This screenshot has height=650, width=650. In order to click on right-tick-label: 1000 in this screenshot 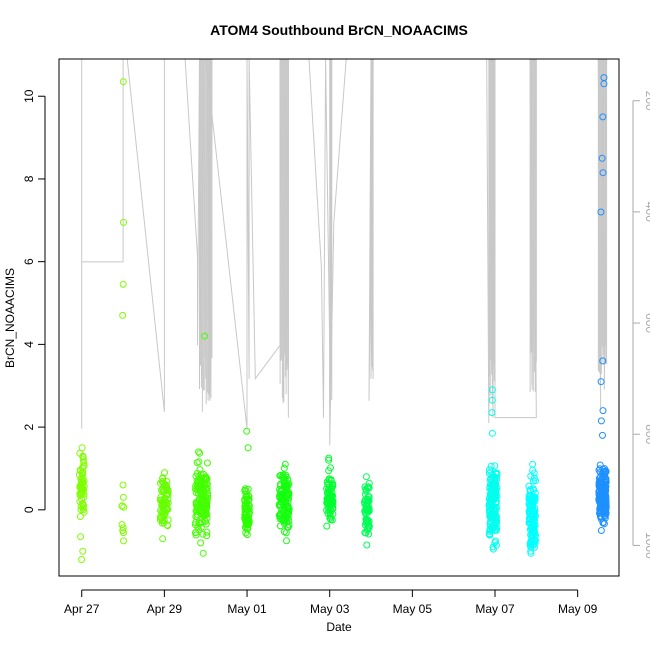, I will do `click(646, 545)`.